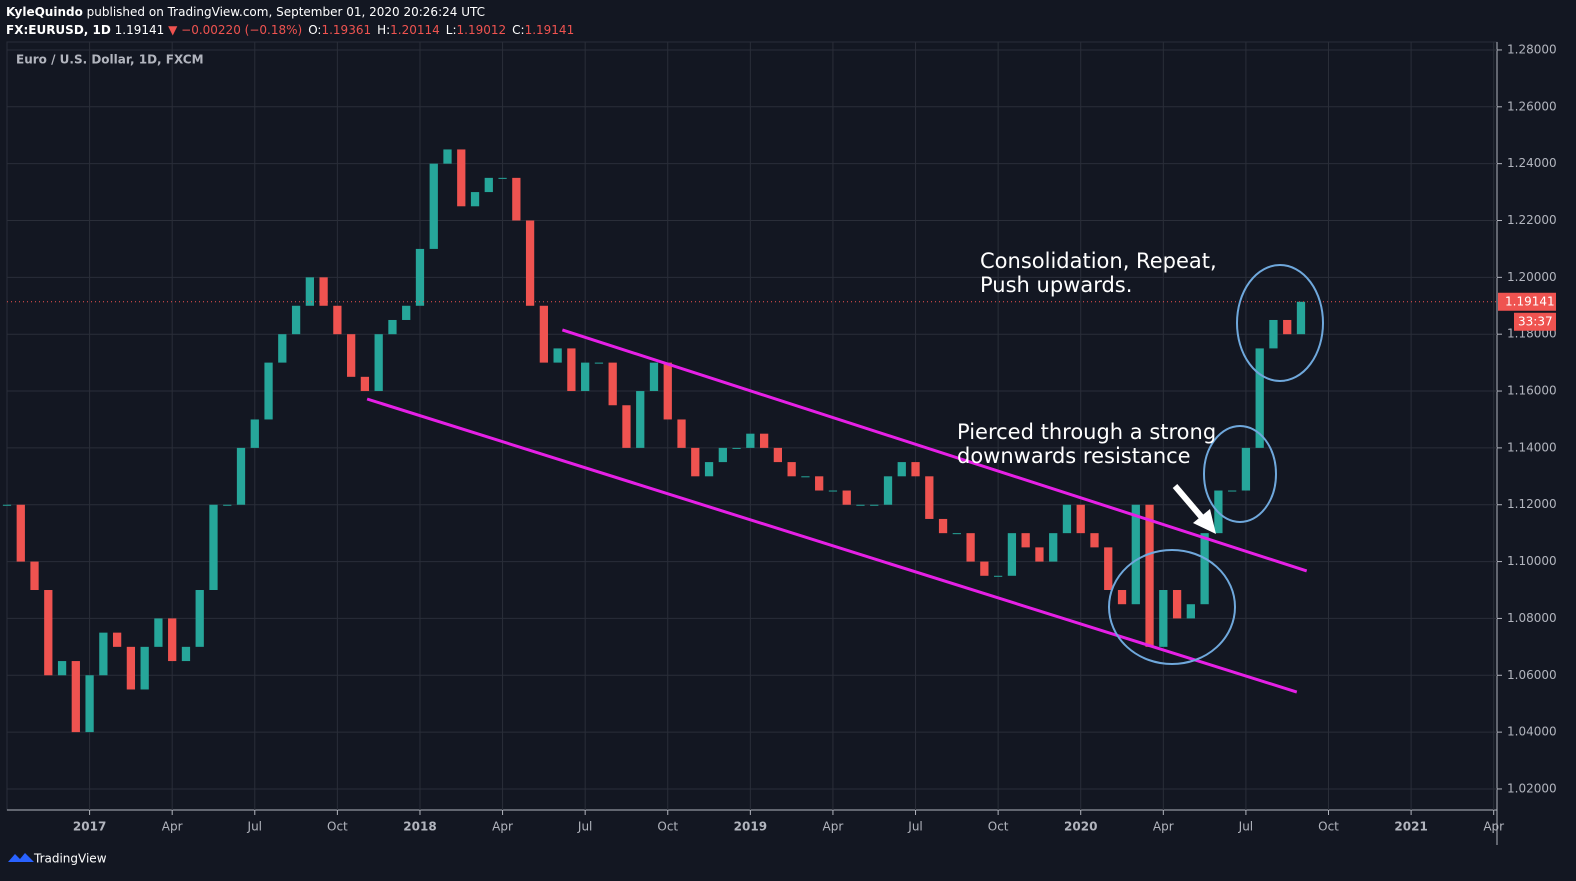 Image resolution: width=1576 pixels, height=881 pixels. I want to click on ohlc-label: L:, so click(451, 30).